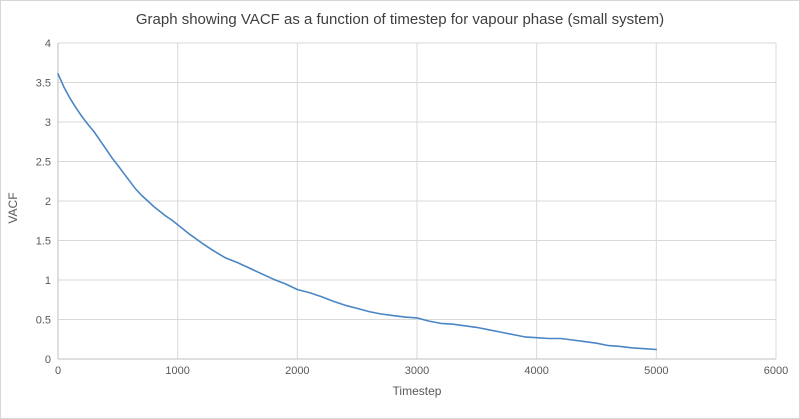  I want to click on y-tick-label: 3.5, so click(43, 84).